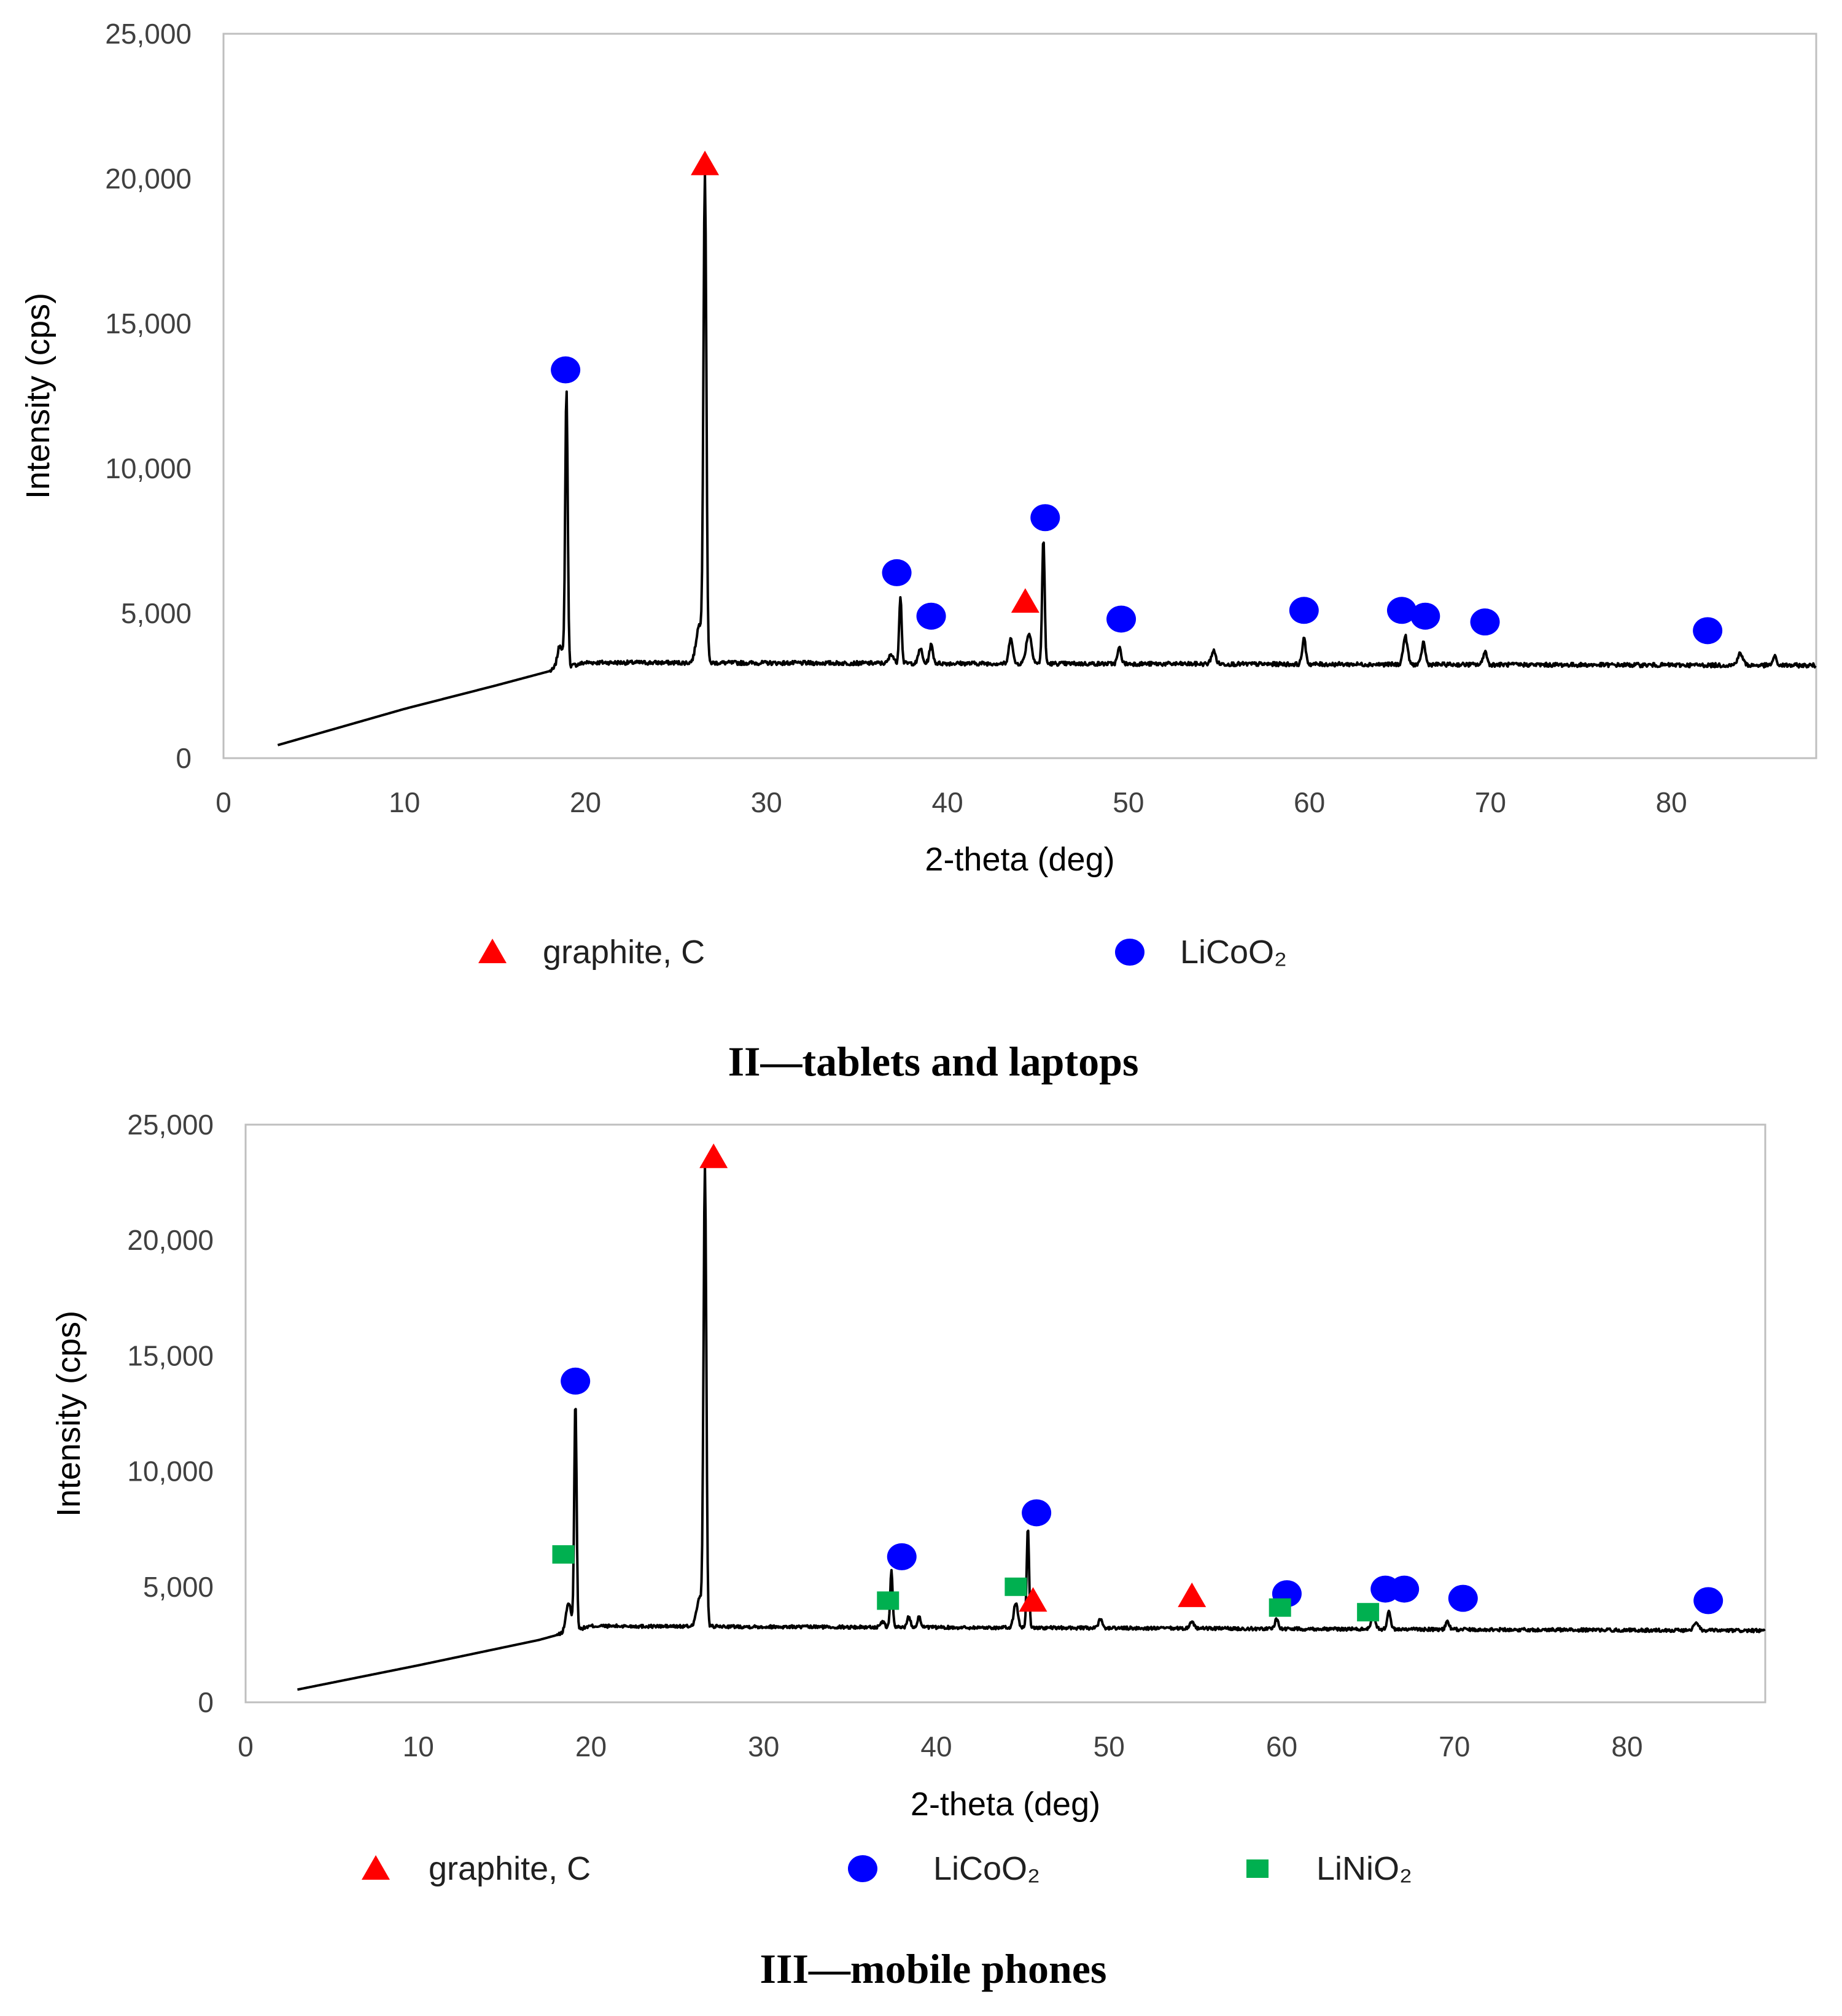 The image size is (1842, 2016). I want to click on legend-square-icon, so click(1257, 1868).